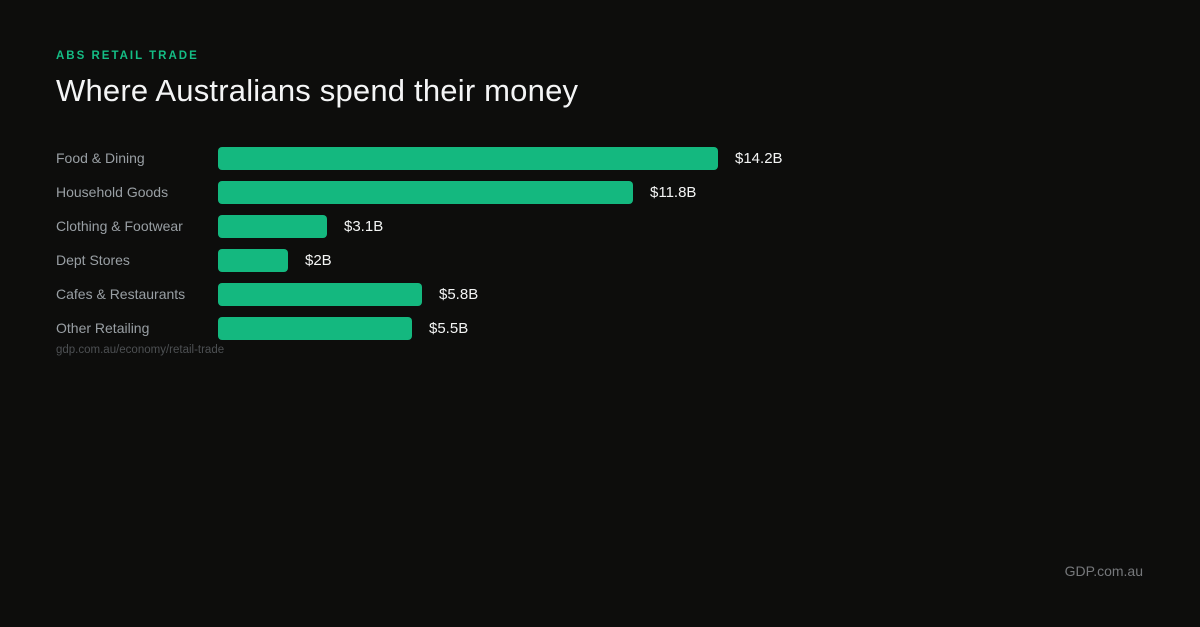 The image size is (1200, 627). What do you see at coordinates (673, 192) in the screenshot?
I see `value-label: $11.8B` at bounding box center [673, 192].